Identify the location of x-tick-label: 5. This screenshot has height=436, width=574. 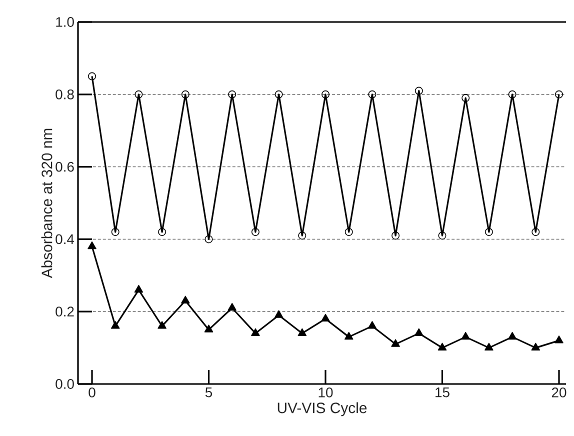
(208, 393).